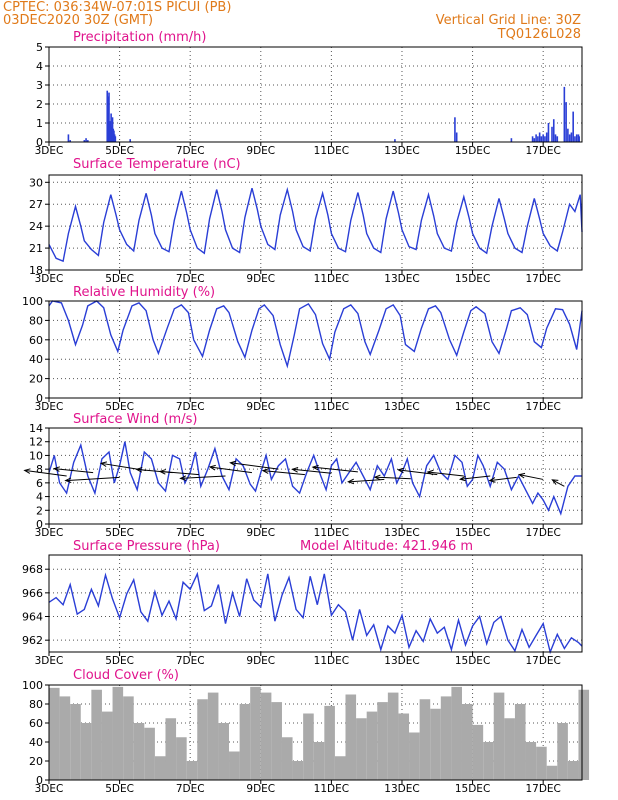 The width and height of the screenshot is (618, 800). Describe the element at coordinates (472, 279) in the screenshot. I see `temp-xtick-label: 15DEC` at that location.